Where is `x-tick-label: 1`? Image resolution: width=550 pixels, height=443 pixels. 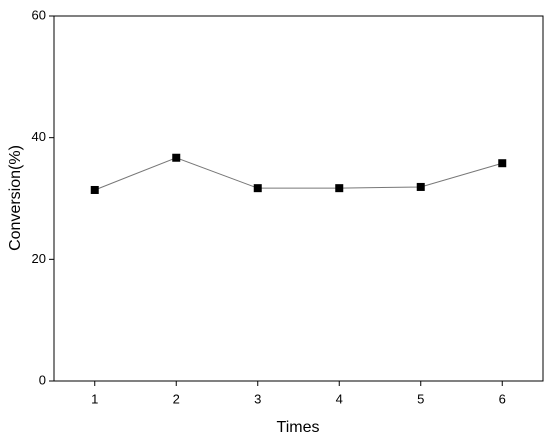 x-tick-label: 1 is located at coordinates (94, 398).